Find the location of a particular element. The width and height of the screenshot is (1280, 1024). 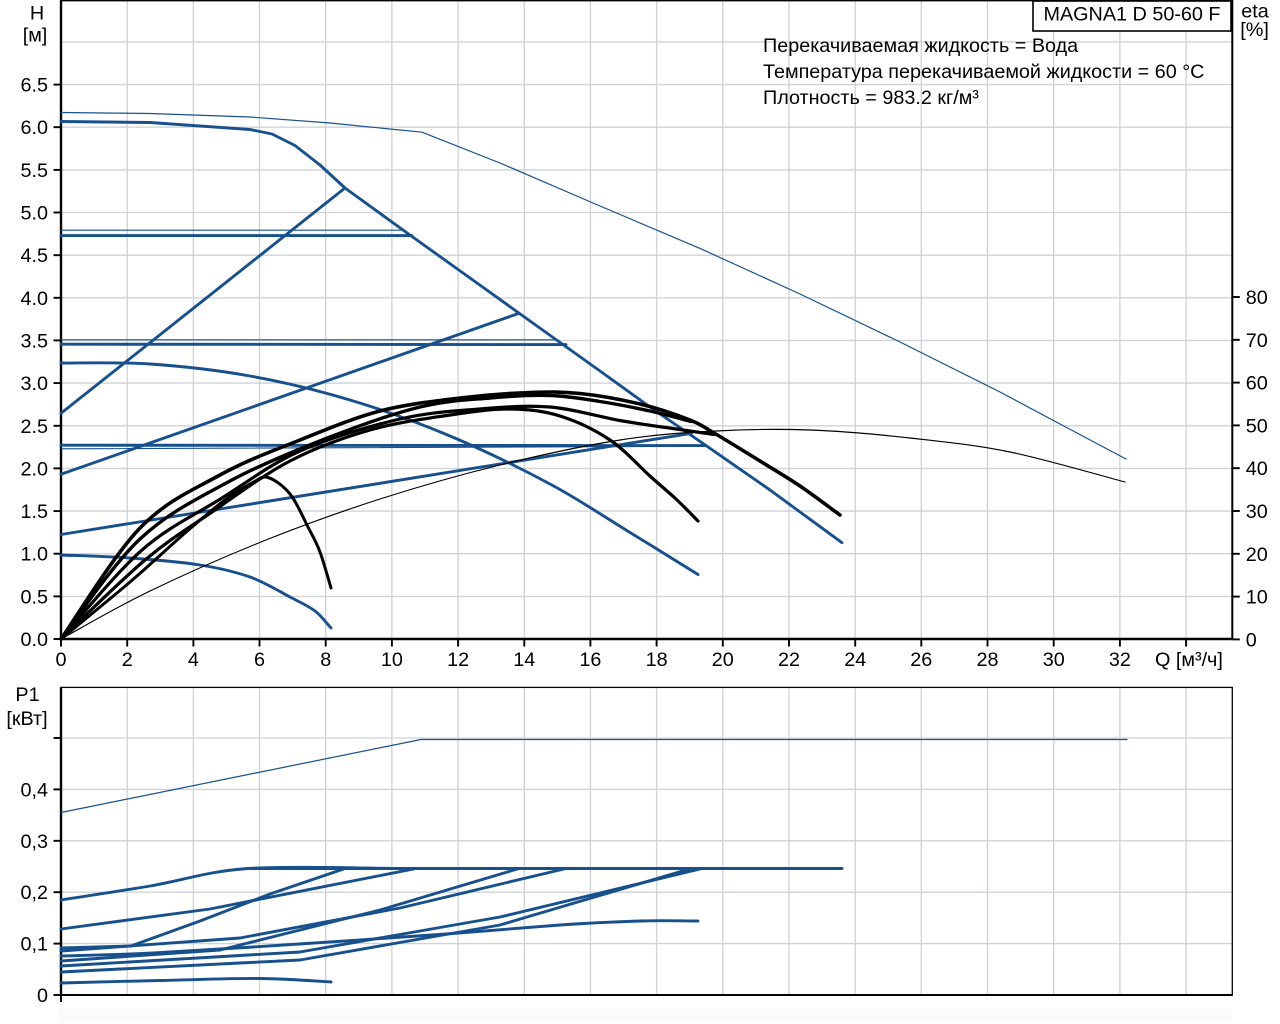

svg-text: 70 is located at coordinates (1257, 341).